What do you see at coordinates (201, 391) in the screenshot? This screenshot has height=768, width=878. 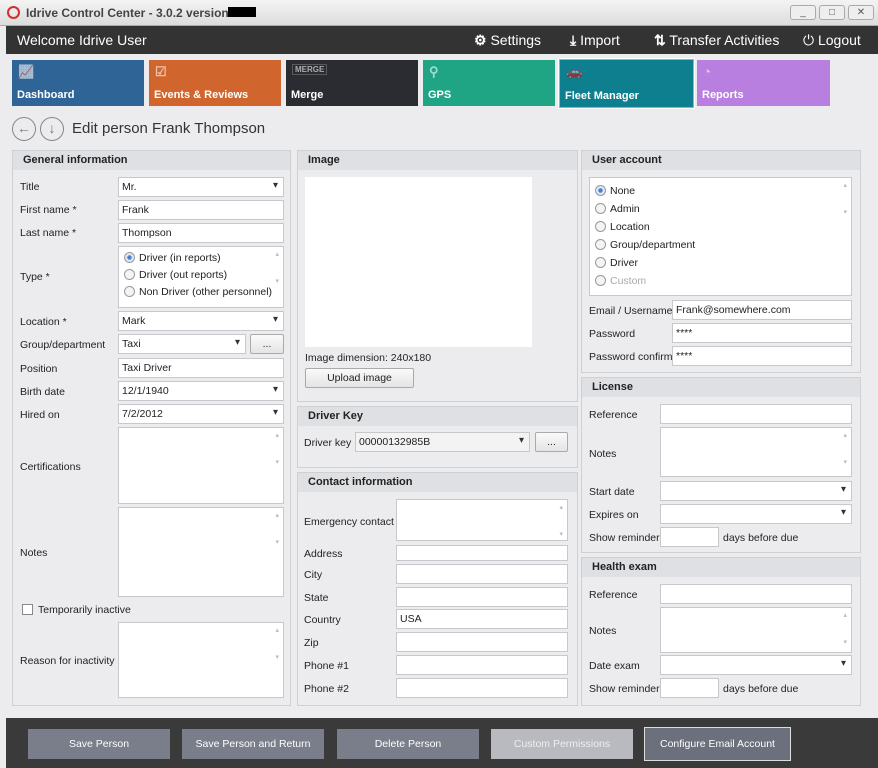 I see `birth-date-picker: 12/1/1940` at bounding box center [201, 391].